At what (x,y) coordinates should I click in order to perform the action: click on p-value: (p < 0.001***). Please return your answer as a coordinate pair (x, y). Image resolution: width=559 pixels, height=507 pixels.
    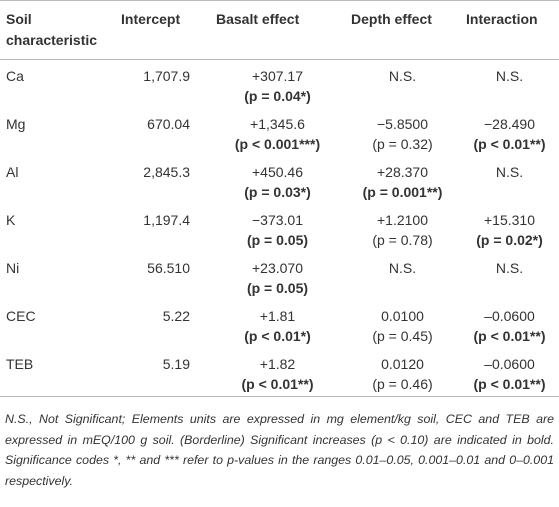
    Looking at the image, I should click on (277, 144).